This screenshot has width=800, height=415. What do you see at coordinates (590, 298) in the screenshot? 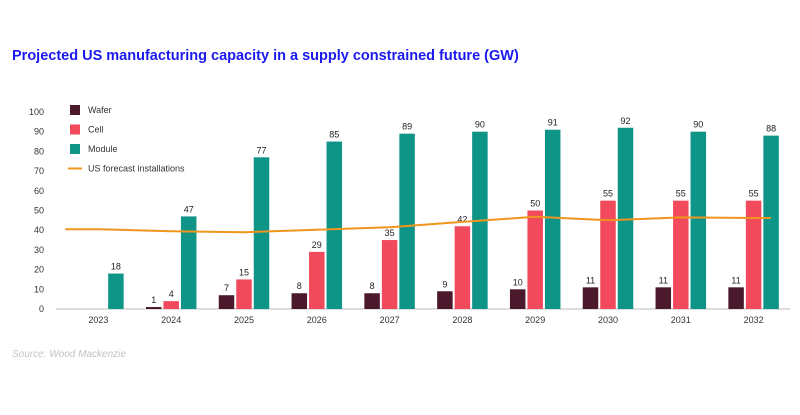
I see `bar-wafer-2030` at bounding box center [590, 298].